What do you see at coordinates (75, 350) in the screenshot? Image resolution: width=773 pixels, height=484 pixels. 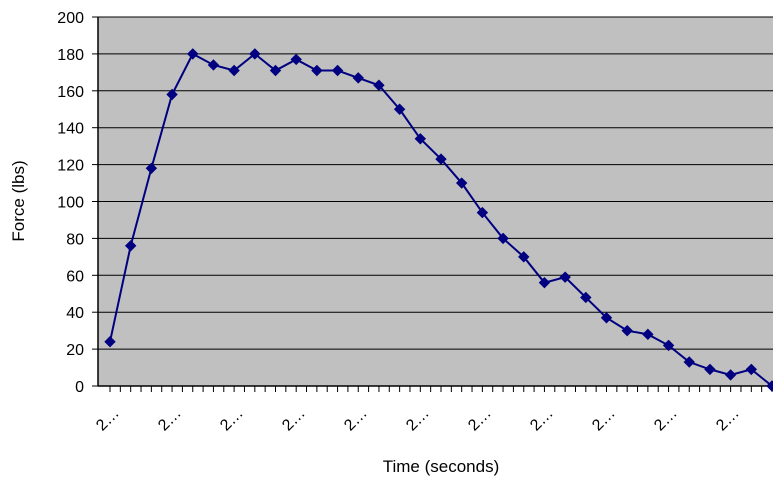 I see `y-tick-label: 20` at bounding box center [75, 350].